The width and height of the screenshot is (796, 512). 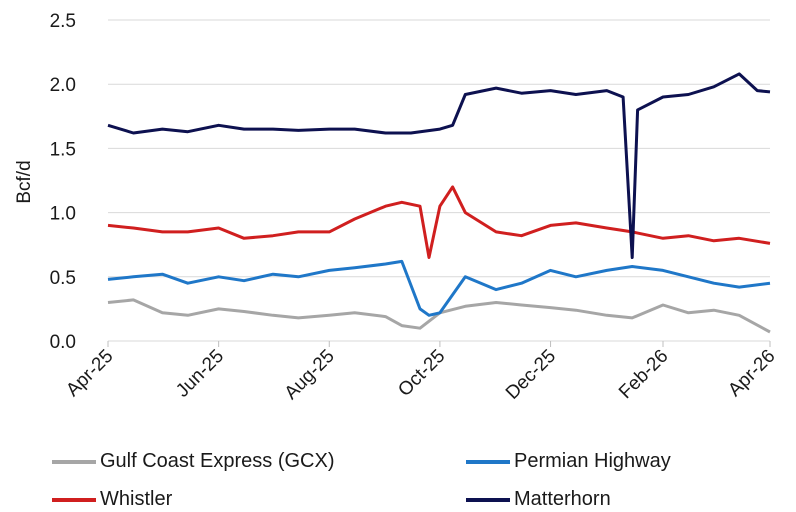 I want to click on x-tick-label: Oct-25, so click(x=421, y=373).